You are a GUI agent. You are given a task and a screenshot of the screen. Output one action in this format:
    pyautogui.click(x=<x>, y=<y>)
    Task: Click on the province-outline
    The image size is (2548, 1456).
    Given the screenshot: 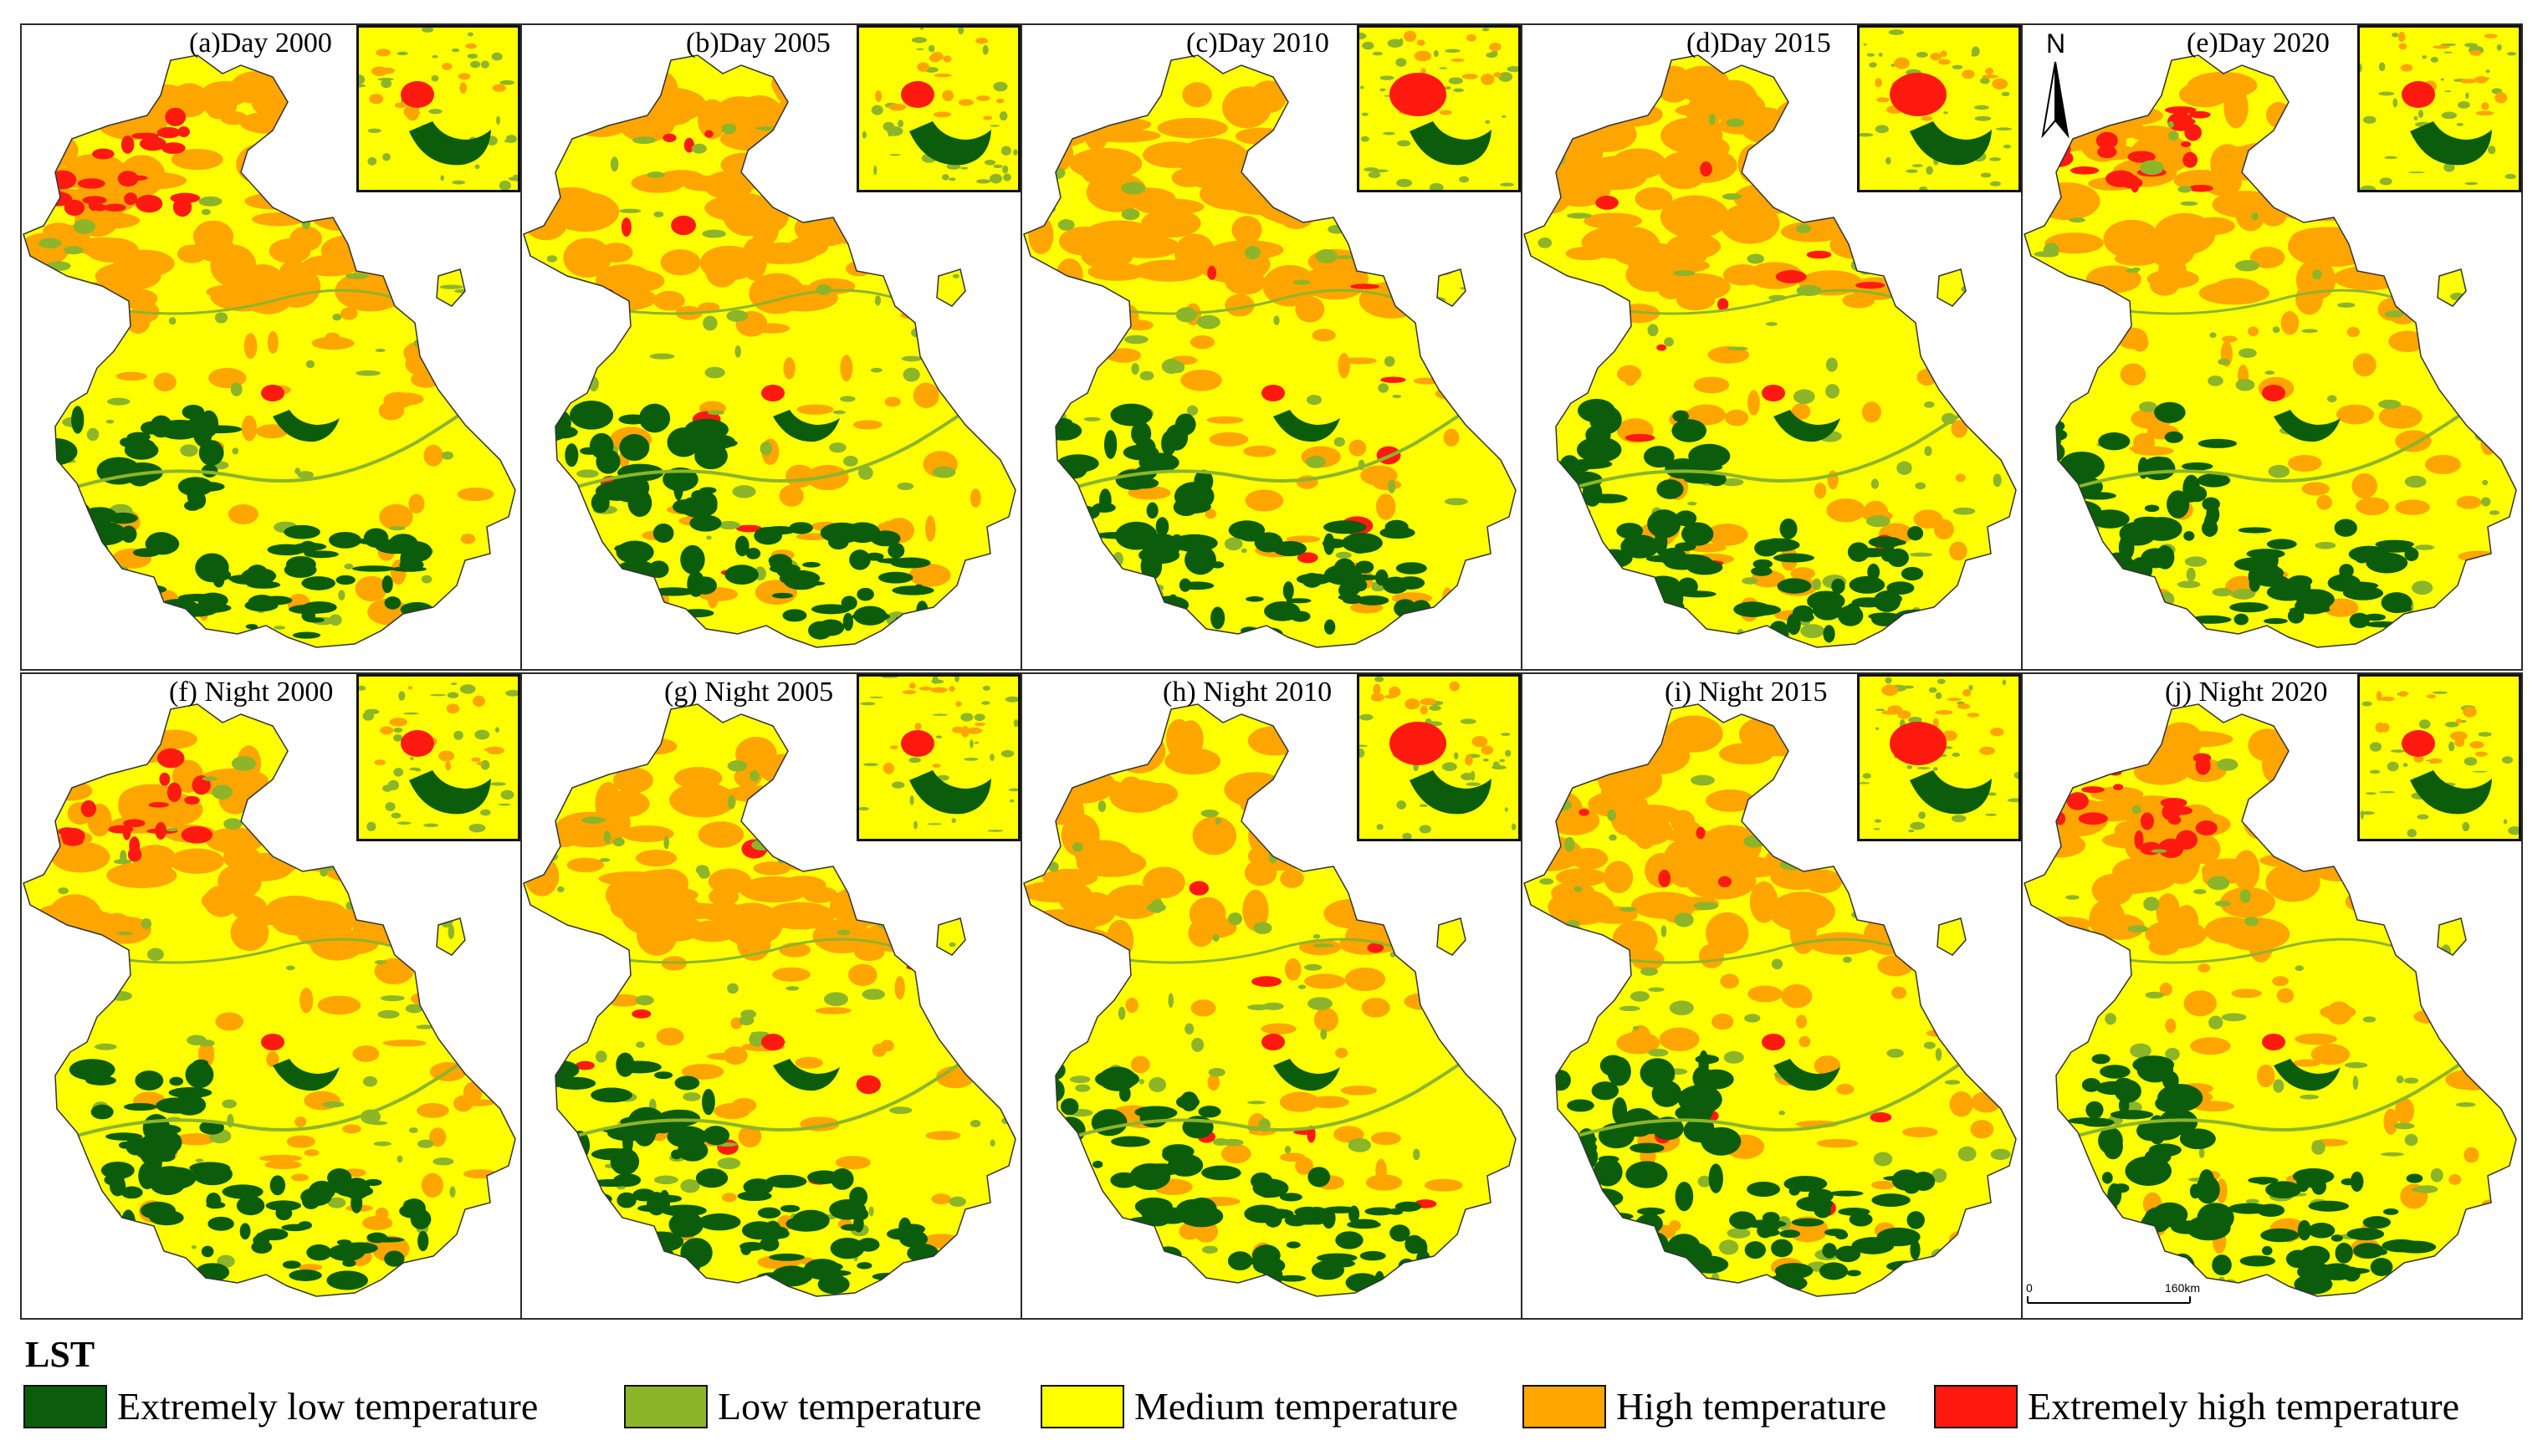 What is the action you would take?
    pyautogui.click(x=2452, y=287)
    